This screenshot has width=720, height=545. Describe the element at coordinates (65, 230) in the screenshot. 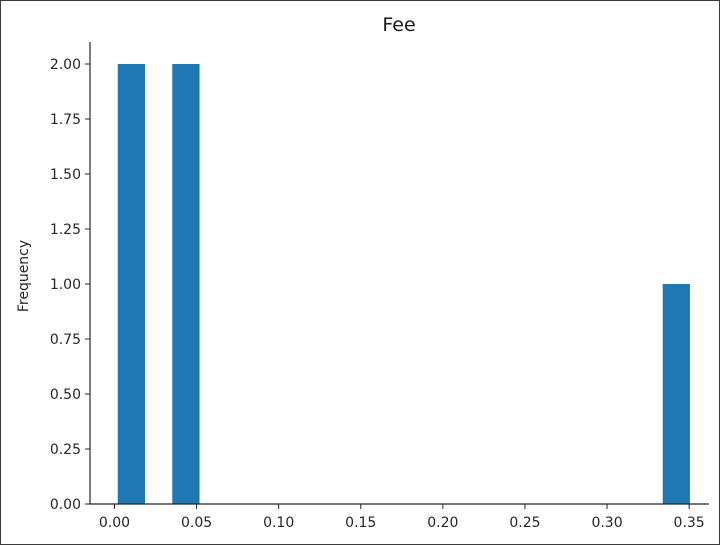

I see `y-tick-label-5: 1.25` at that location.